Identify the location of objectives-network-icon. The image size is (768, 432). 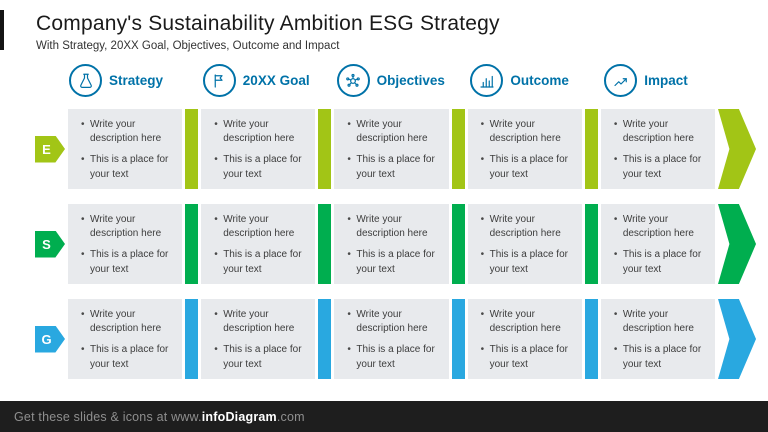
(353, 80).